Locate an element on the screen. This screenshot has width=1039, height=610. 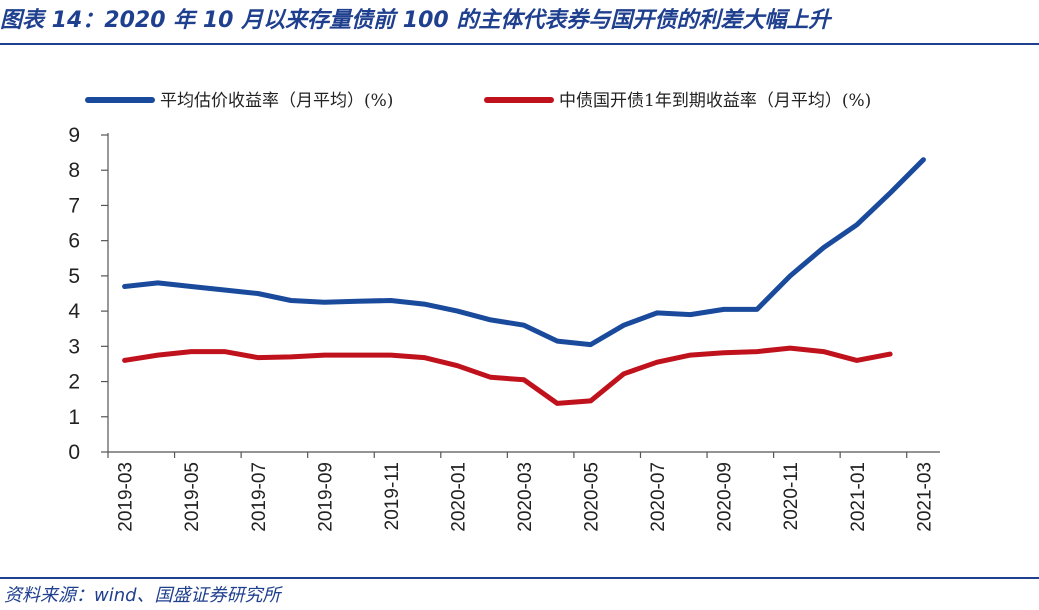
x-tick-label: 2021-03 is located at coordinates (924, 497).